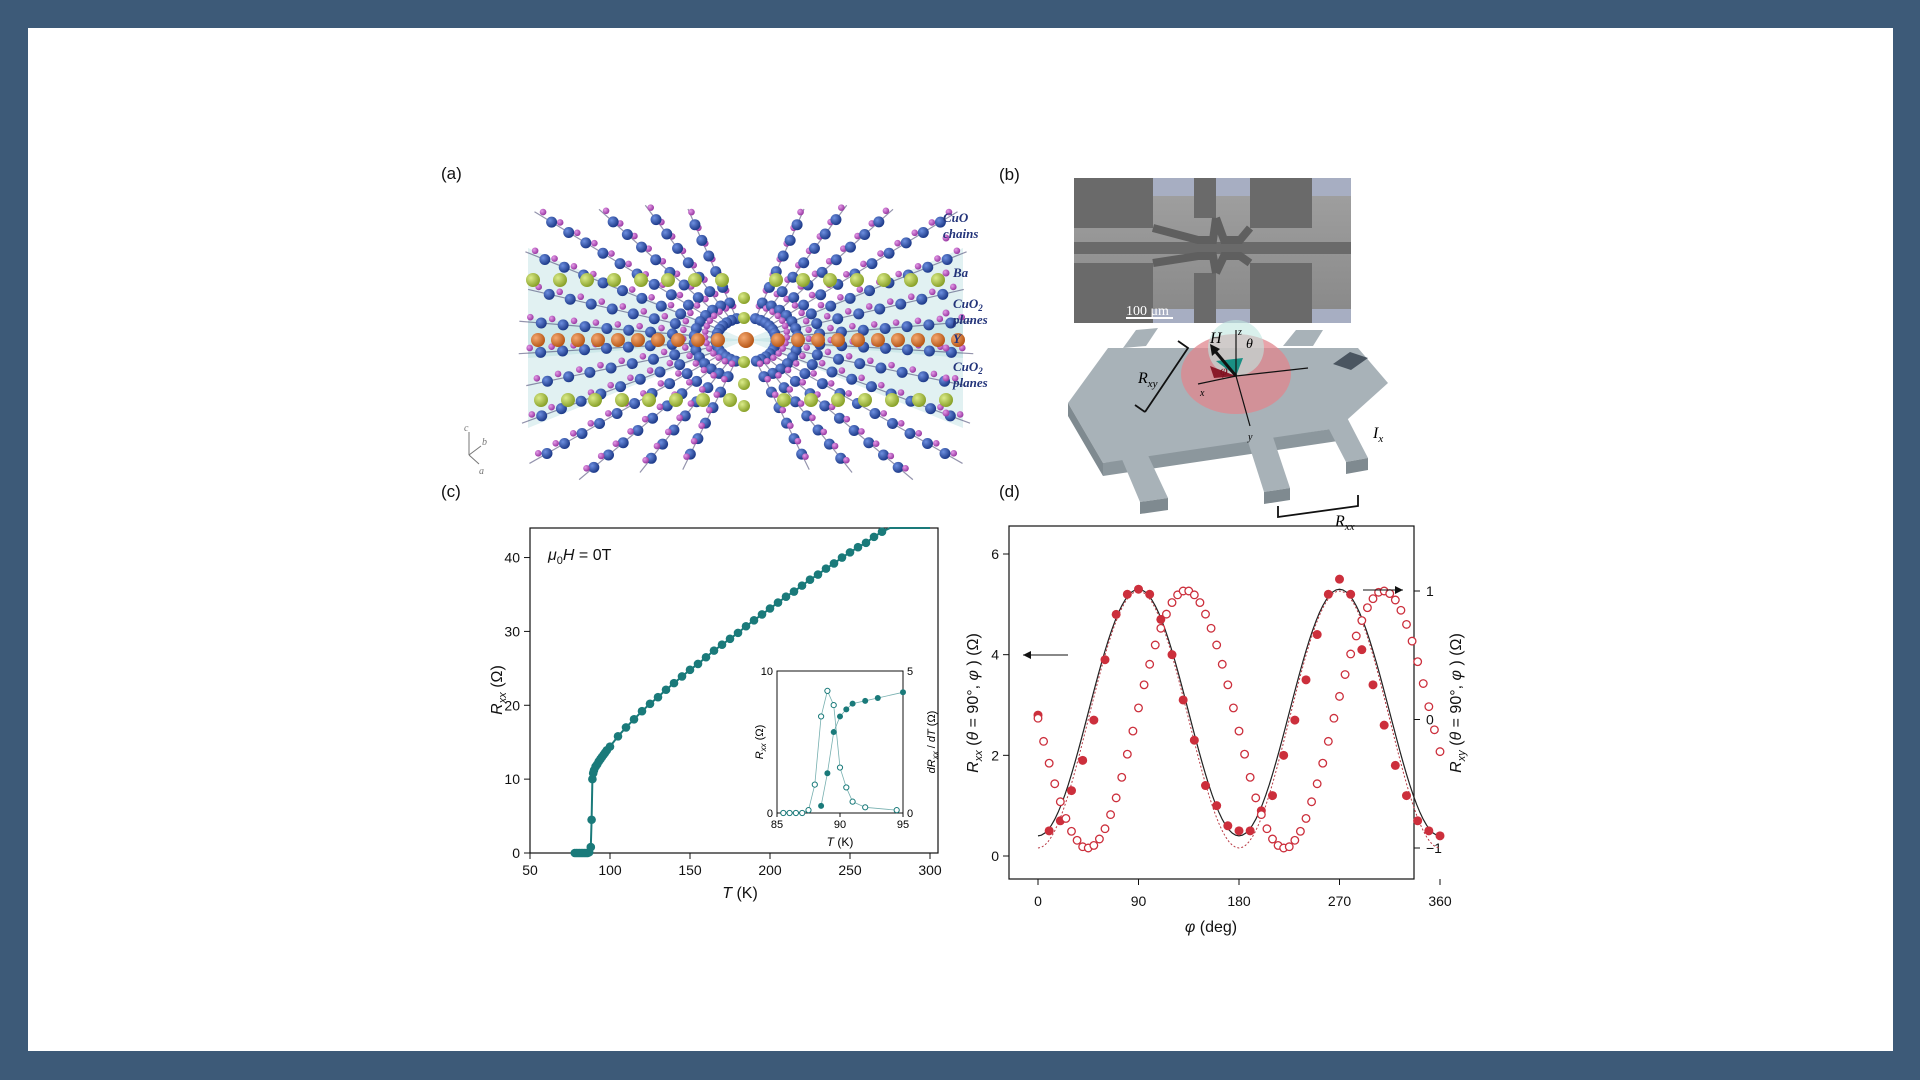 The width and height of the screenshot is (1920, 1080). I want to click on yl-tick-label: 6, so click(995, 554).